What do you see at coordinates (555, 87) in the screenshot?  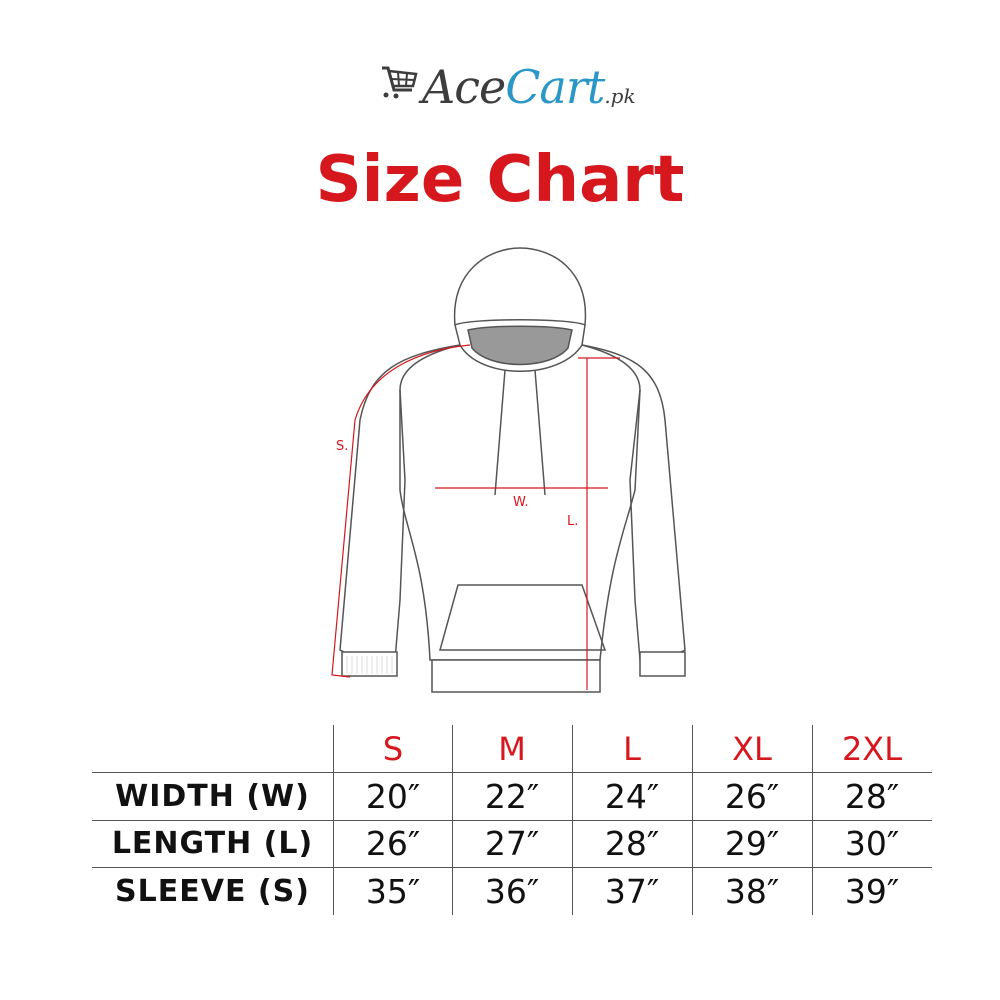 I see `logo-text-cart: Cart` at bounding box center [555, 87].